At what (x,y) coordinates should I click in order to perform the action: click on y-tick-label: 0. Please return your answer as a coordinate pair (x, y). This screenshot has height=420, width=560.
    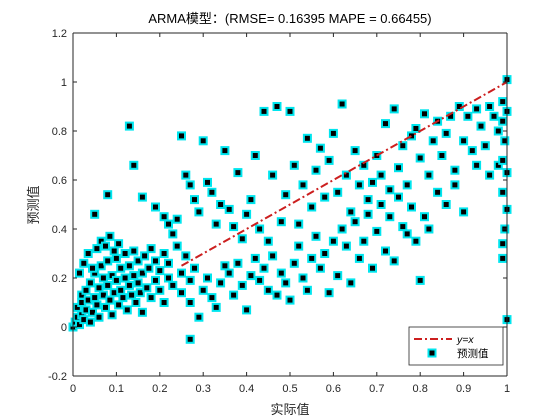
    Looking at the image, I should click on (64, 328).